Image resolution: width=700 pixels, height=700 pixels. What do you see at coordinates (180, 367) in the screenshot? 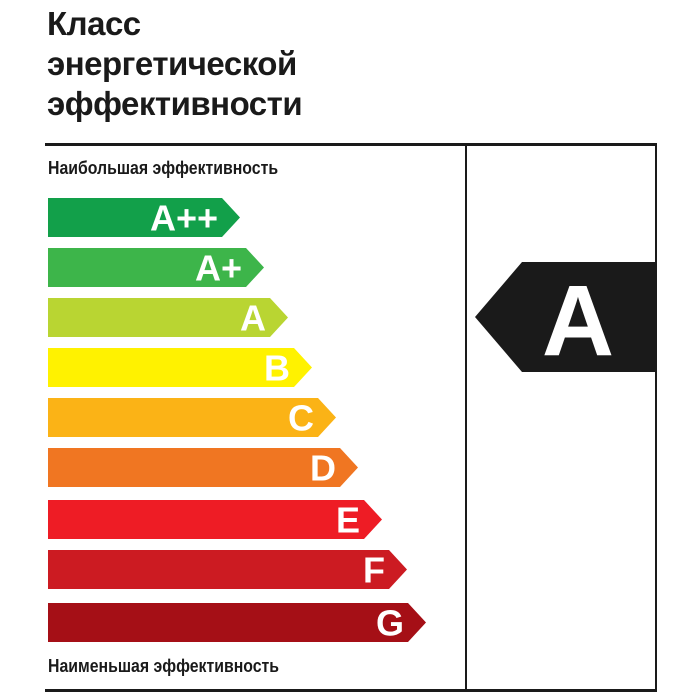
I see `class-bar-B` at bounding box center [180, 367].